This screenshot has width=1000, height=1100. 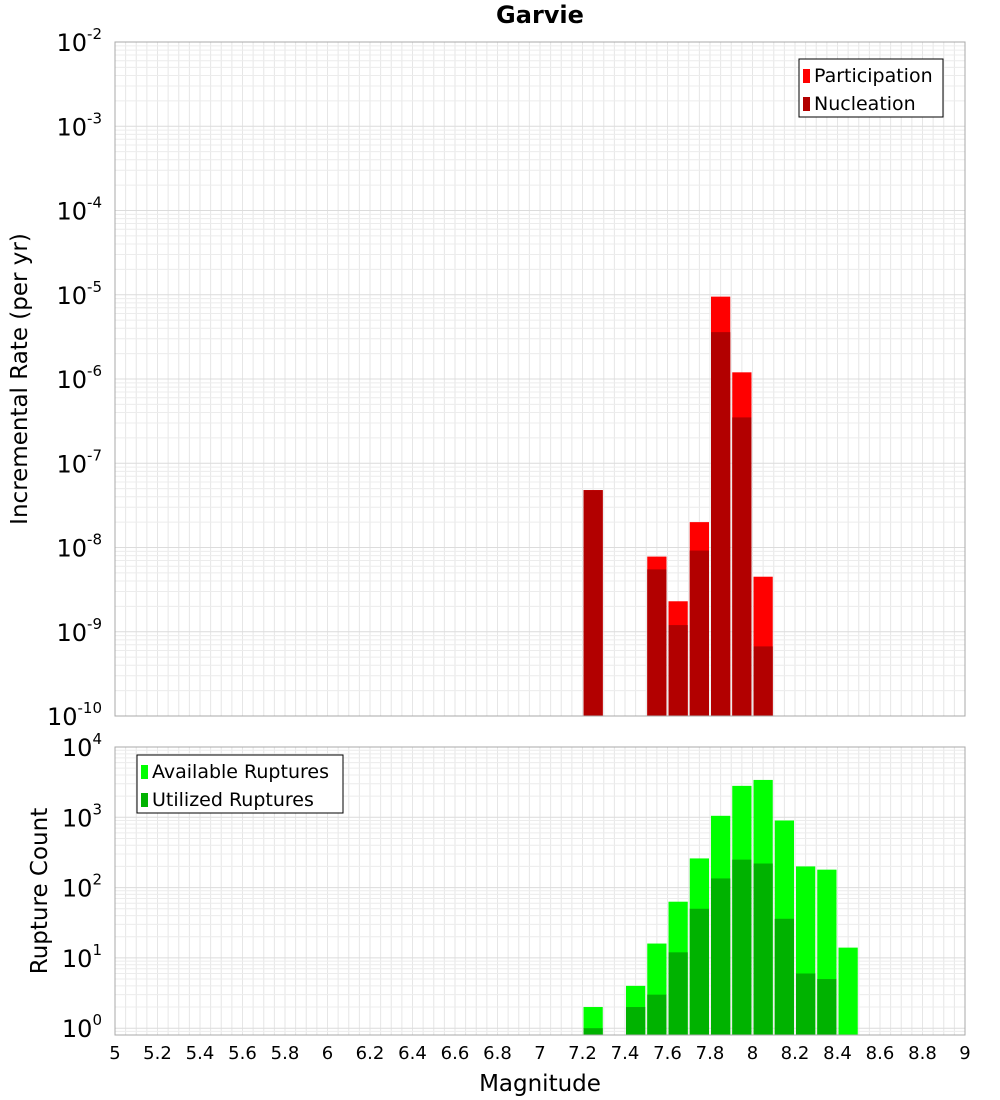 What do you see at coordinates (540, 1084) in the screenshot?
I see `x-axis-title: Magnitude` at bounding box center [540, 1084].